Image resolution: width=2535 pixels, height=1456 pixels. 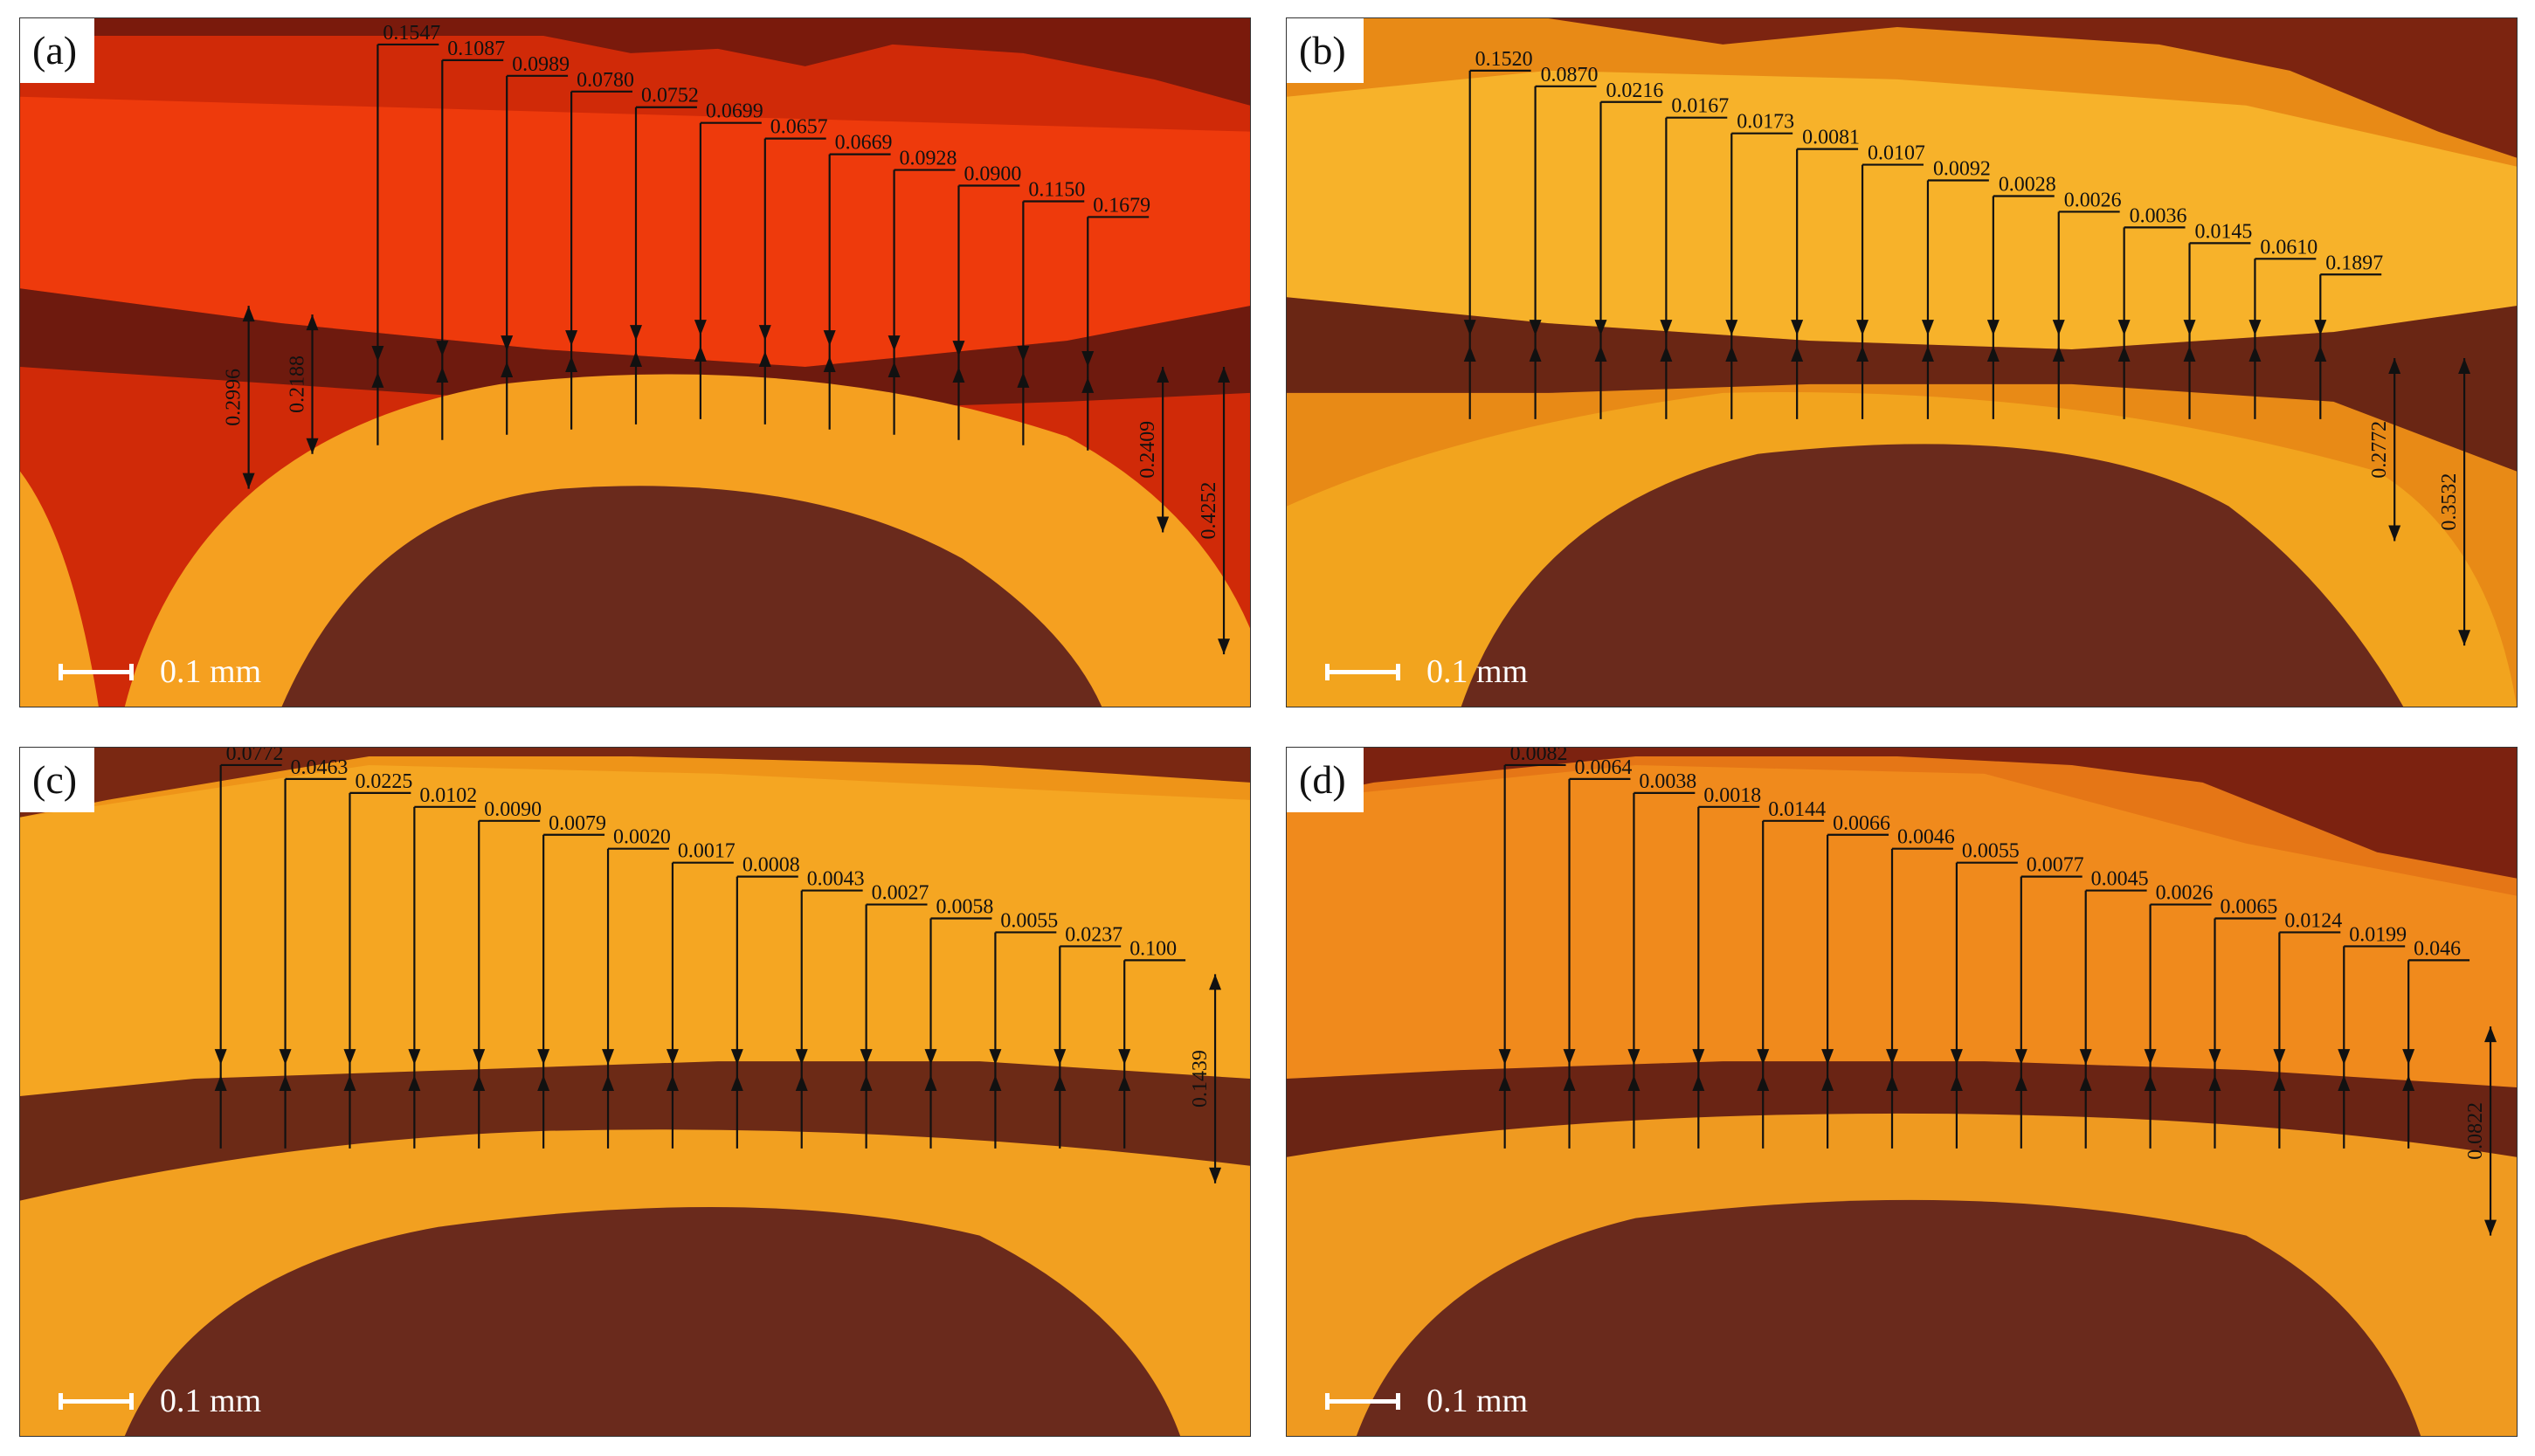 I want to click on gap-thickness-label: 0.0038, so click(x=1667, y=781).